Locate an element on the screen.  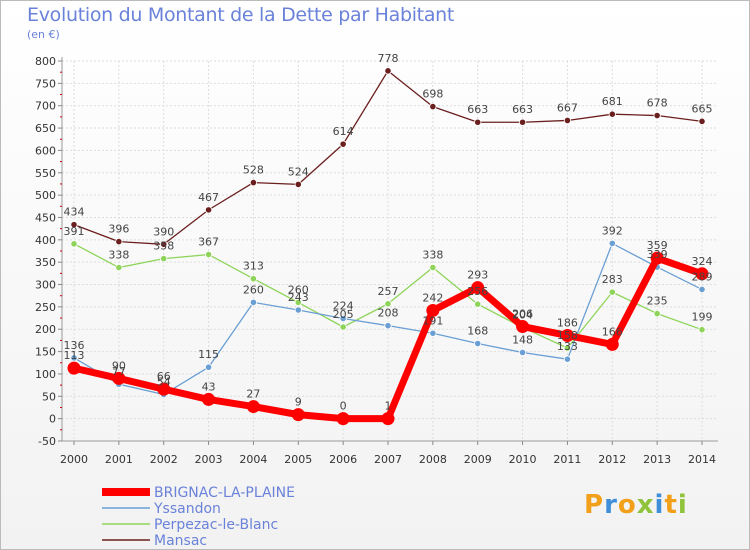
data-label-yssandon: 224 is located at coordinates (343, 306).